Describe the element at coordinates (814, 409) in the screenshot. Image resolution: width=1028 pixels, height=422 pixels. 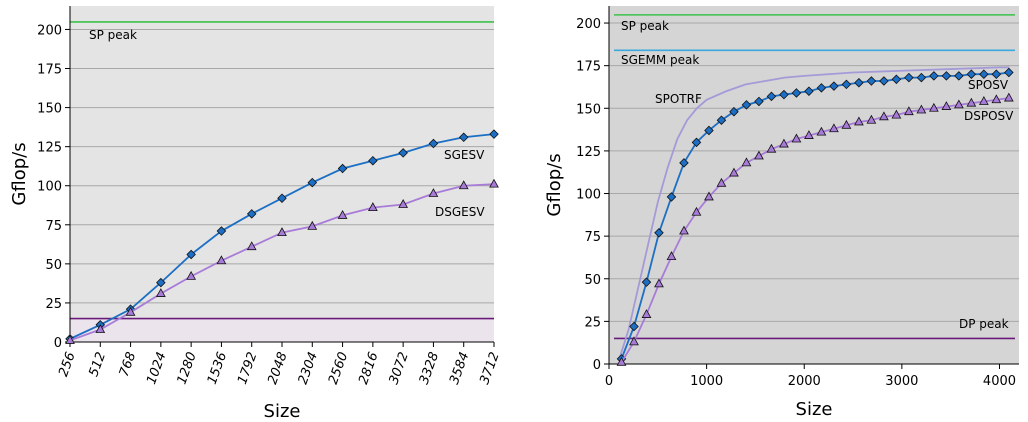
I see `x-axis-label: Size` at that location.